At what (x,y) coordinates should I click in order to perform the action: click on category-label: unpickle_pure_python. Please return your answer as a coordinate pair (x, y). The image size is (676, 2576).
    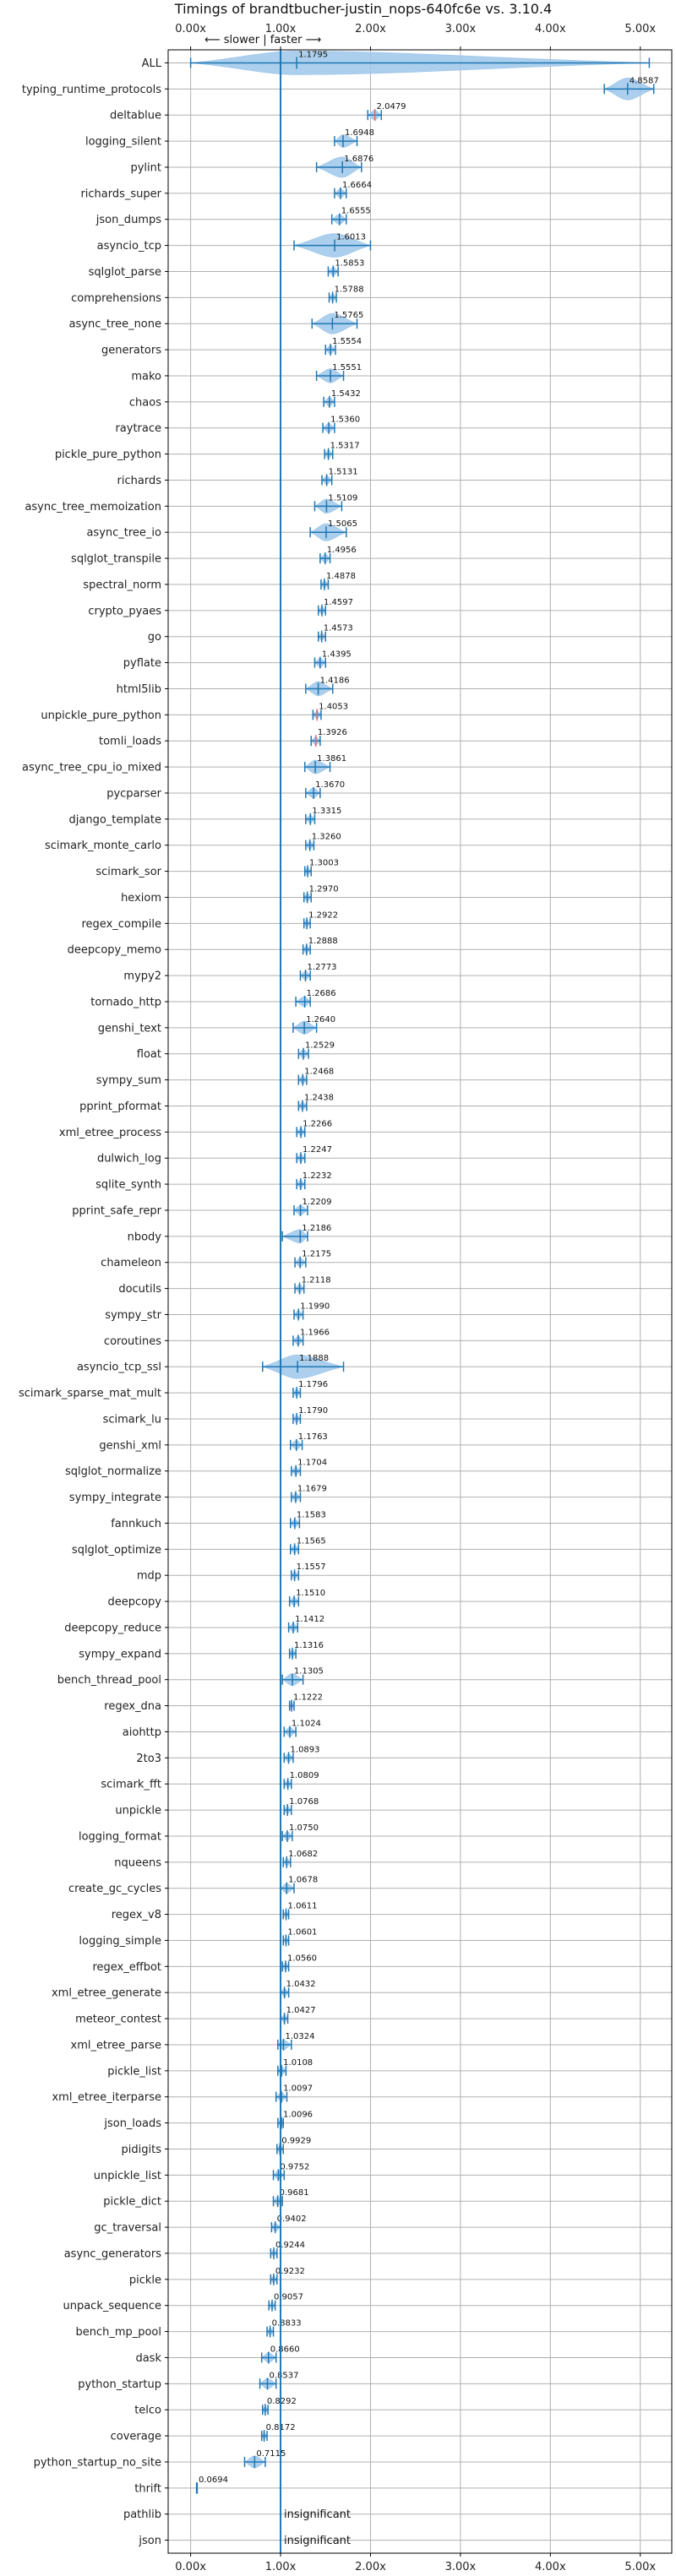
    Looking at the image, I should click on (101, 715).